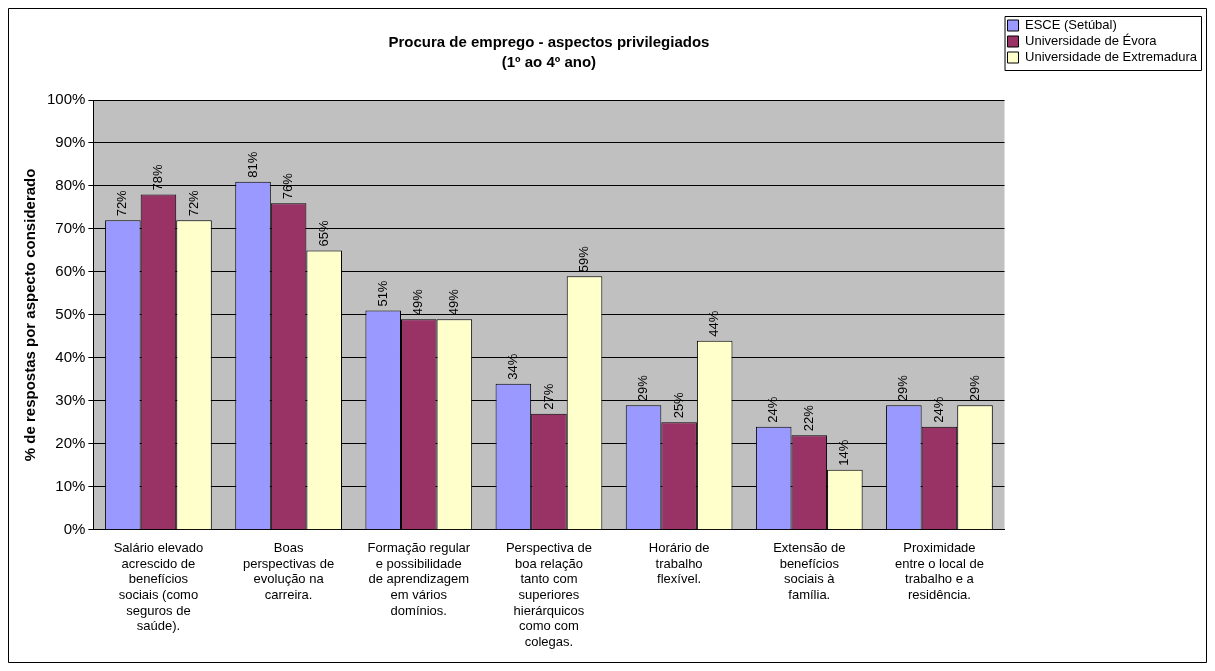  Describe the element at coordinates (939, 571) in the screenshot. I see `x-tick-label: Proximidade entre o local de trabalho e a residência.` at that location.